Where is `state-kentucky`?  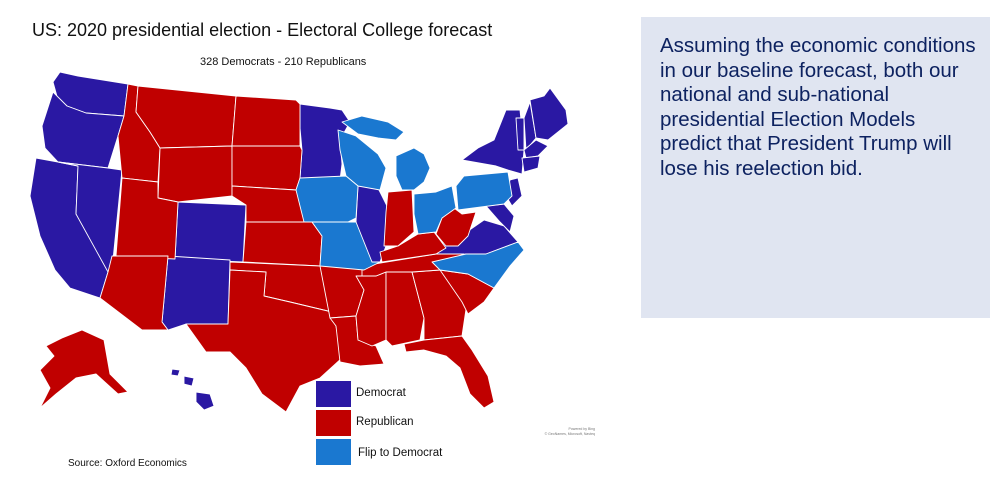
state-kentucky is located at coordinates (413, 247).